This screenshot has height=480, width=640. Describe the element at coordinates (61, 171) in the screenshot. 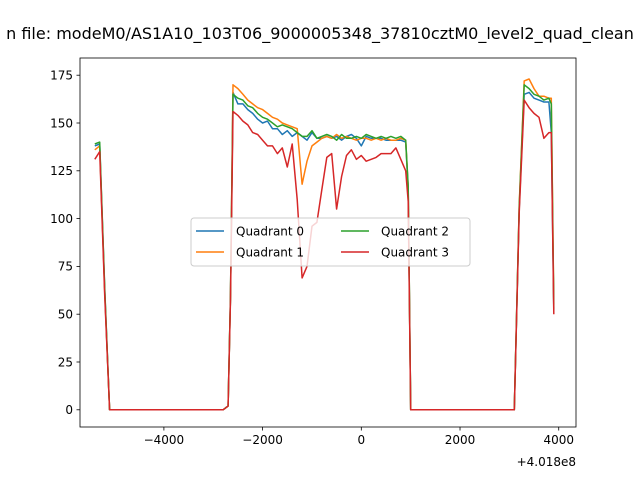

I see `y-tick-label: 125` at that location.